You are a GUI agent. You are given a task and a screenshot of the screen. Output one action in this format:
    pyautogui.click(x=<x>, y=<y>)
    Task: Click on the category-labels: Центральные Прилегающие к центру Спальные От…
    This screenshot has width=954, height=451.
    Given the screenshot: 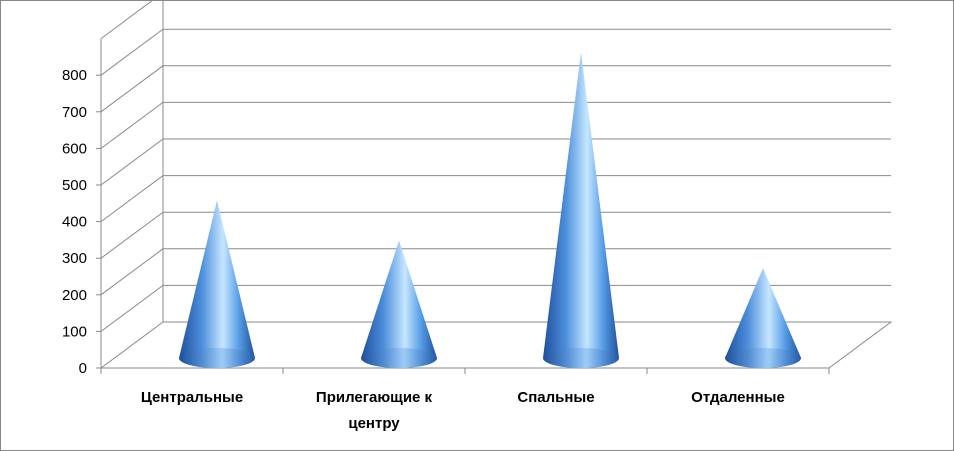 What is the action you would take?
    pyautogui.click(x=463, y=410)
    